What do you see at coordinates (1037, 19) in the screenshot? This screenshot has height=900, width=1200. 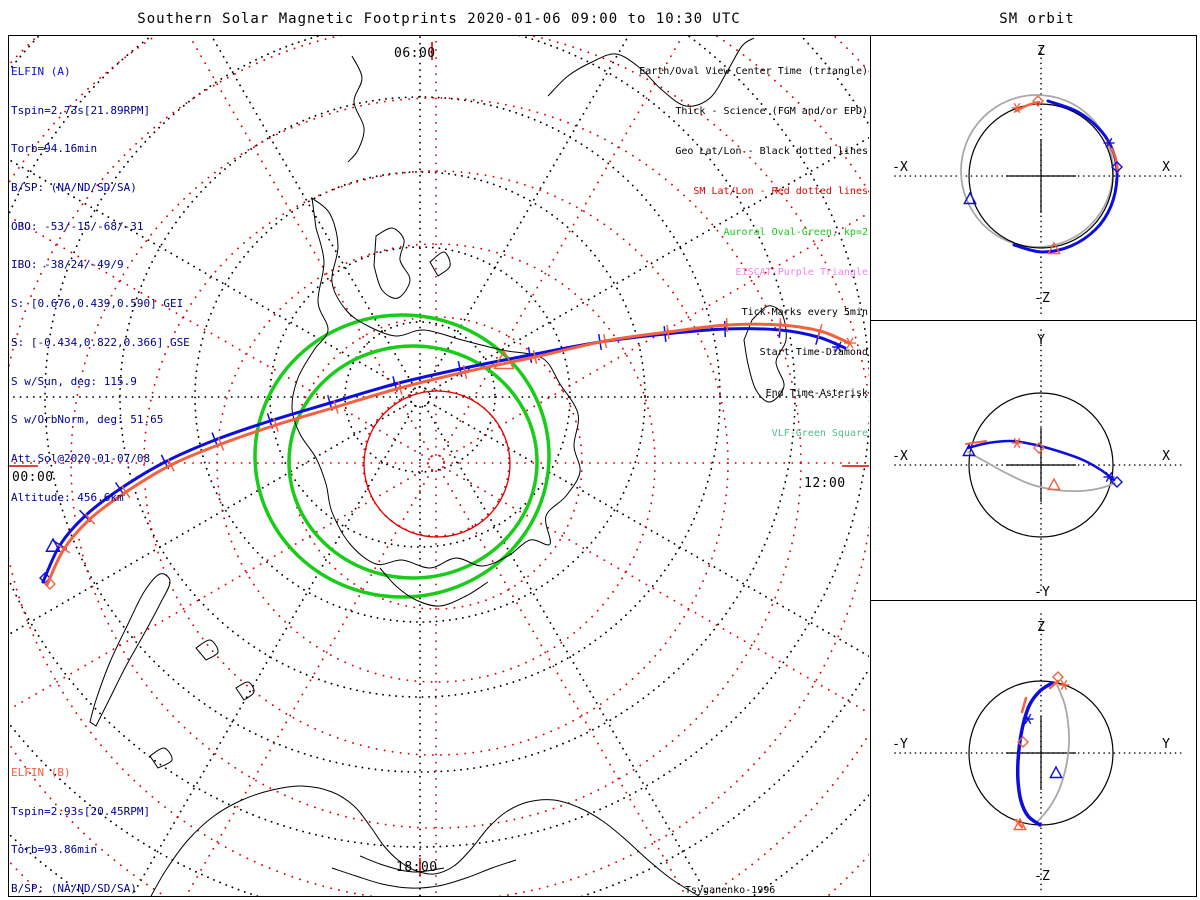 I see `sm-orbit-title: SM orbit` at bounding box center [1037, 19].